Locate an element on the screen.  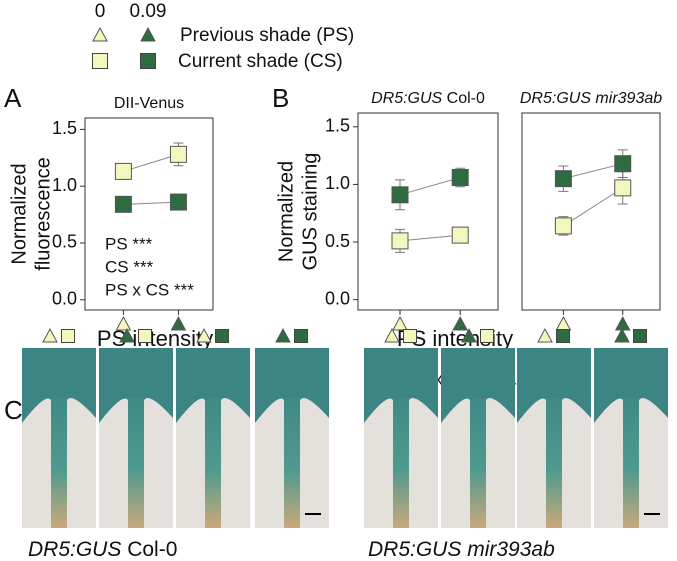
annotation: PS *** is located at coordinates (129, 243).